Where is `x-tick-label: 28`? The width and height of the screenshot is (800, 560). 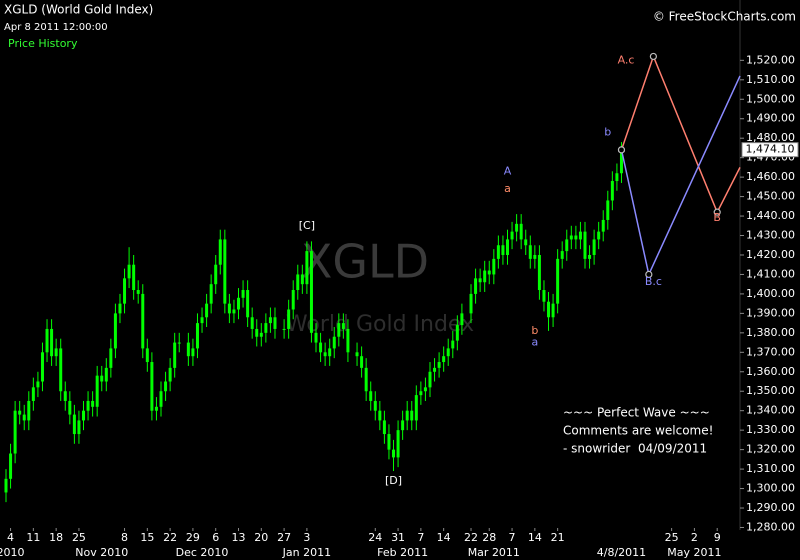 x-tick-label: 28 is located at coordinates (489, 537).